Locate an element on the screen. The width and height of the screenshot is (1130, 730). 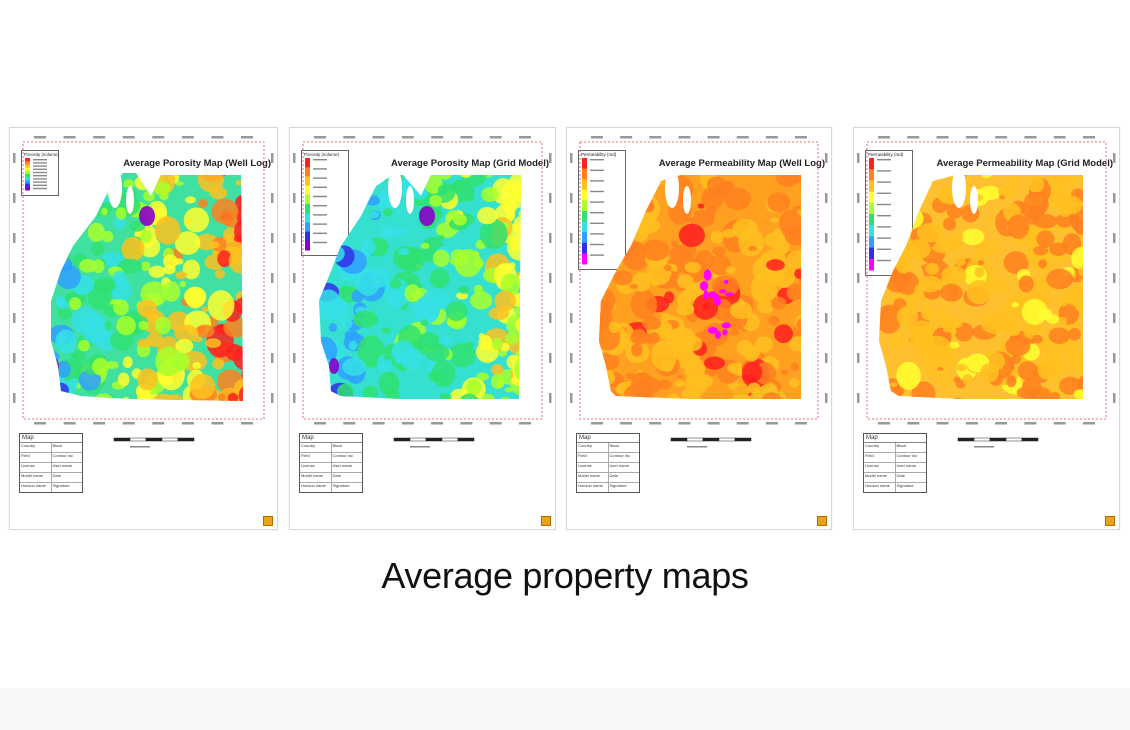
company-logo is located at coordinates (1110, 521).